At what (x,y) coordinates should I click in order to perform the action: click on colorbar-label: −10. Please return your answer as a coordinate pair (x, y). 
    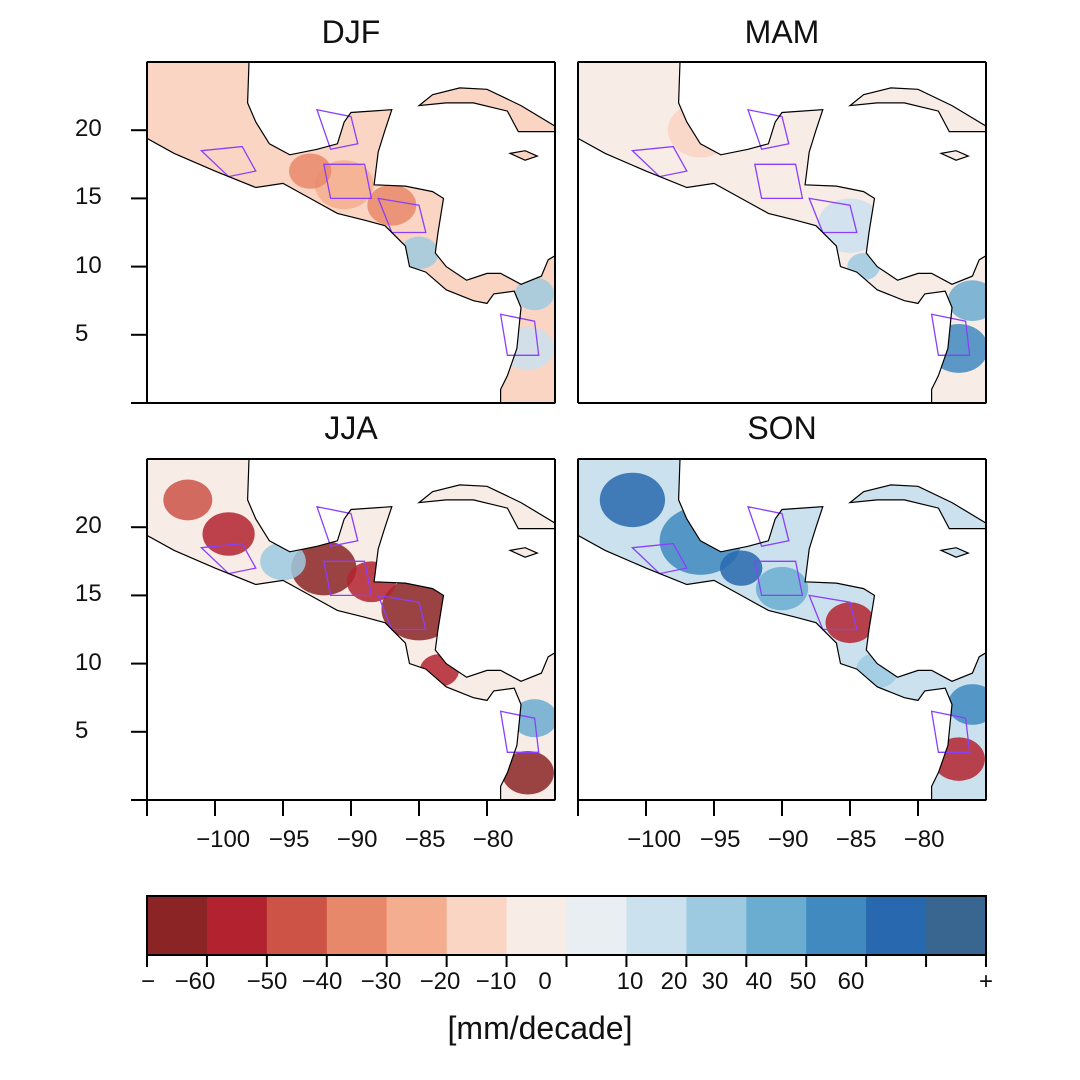
    Looking at the image, I should click on (496, 981).